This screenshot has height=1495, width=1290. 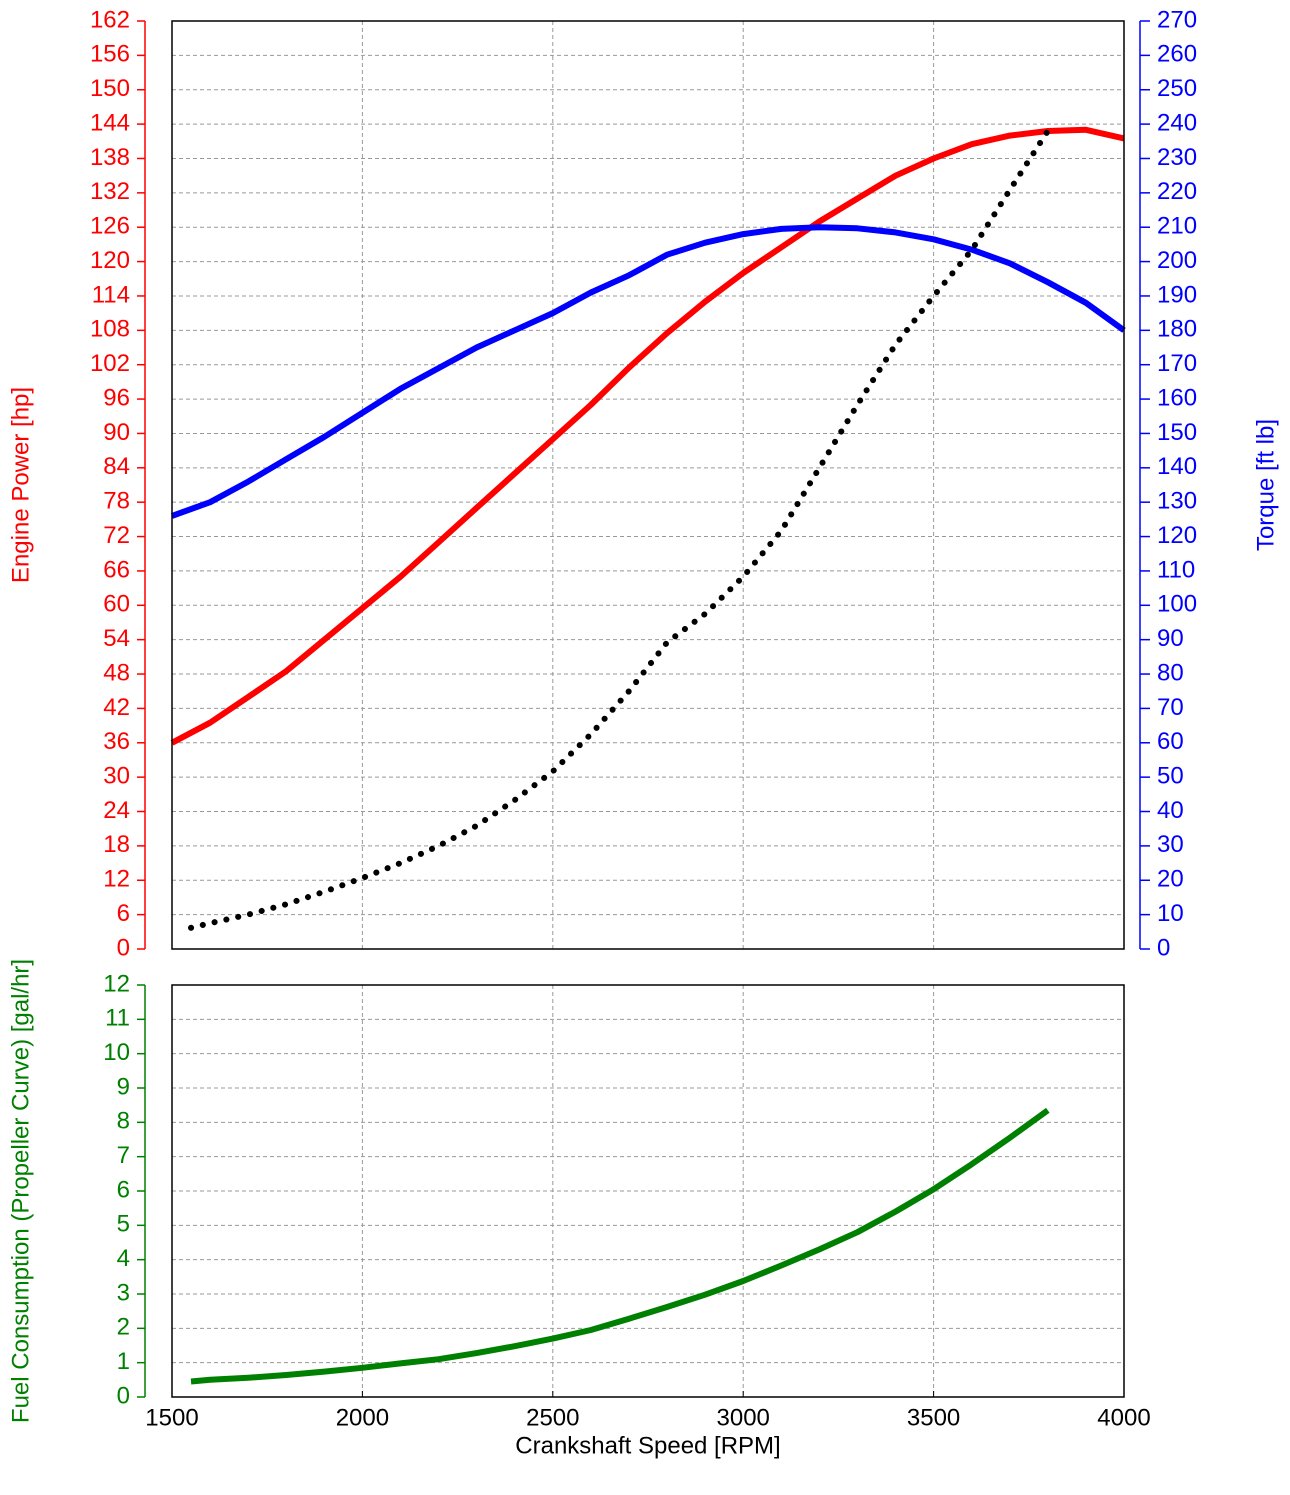 What do you see at coordinates (171, 1417) in the screenshot?
I see `x-tick-label: 1500` at bounding box center [171, 1417].